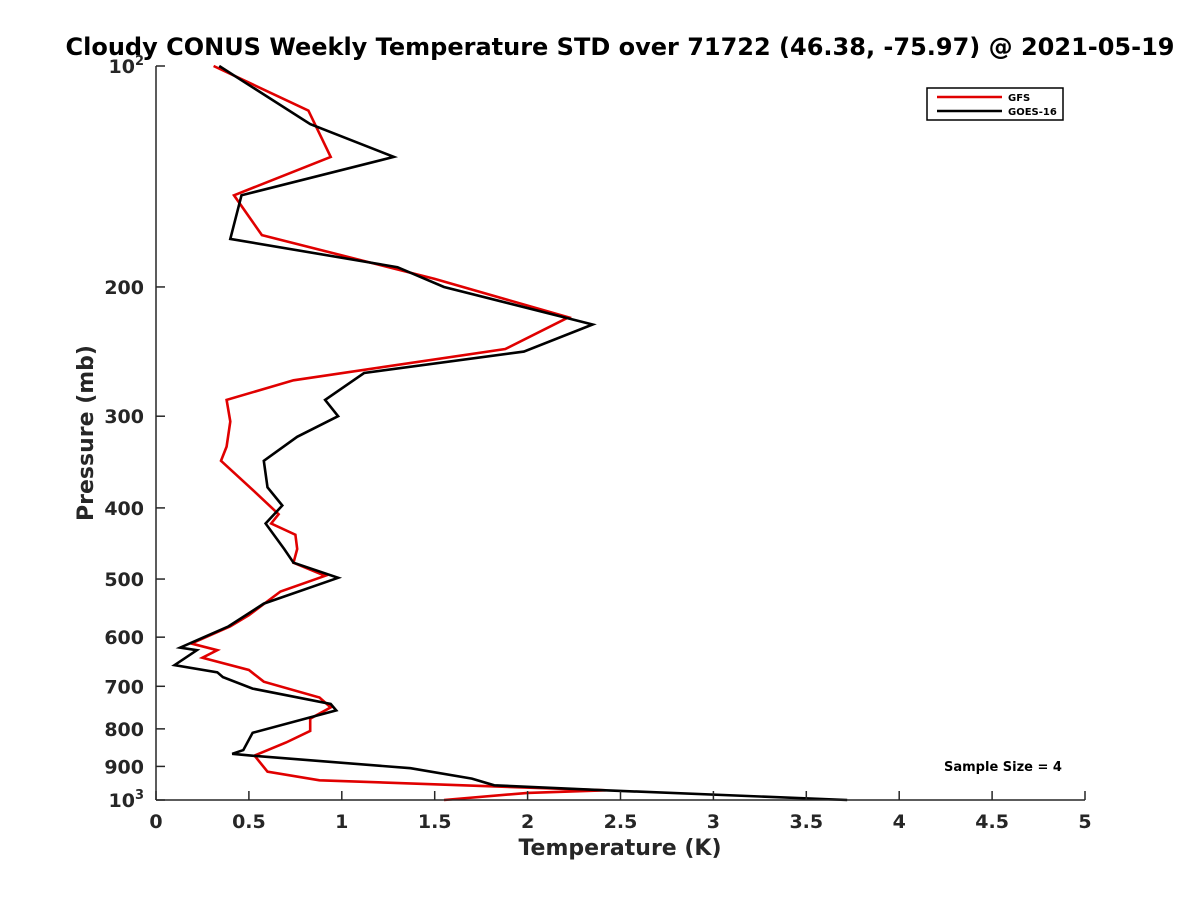 This screenshot has width=1200, height=900. Describe the element at coordinates (249, 822) in the screenshot. I see `x-tick-label: 0.5` at that location.